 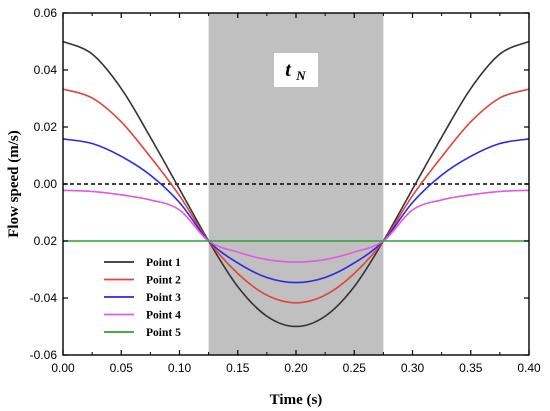 What do you see at coordinates (63, 368) in the screenshot?
I see `x-tick-label: 0.00` at bounding box center [63, 368].